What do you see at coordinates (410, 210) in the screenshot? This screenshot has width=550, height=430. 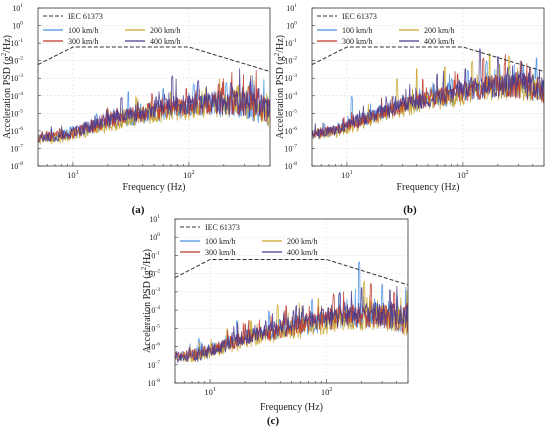 I see `panel-label: (b)` at bounding box center [410, 210].